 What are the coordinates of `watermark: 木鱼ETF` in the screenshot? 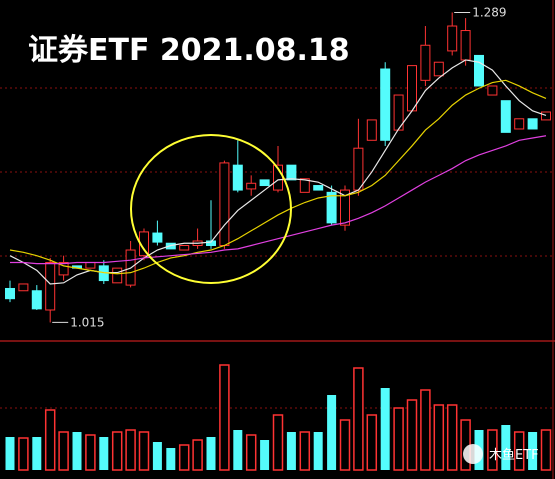 It's located at (501, 454).